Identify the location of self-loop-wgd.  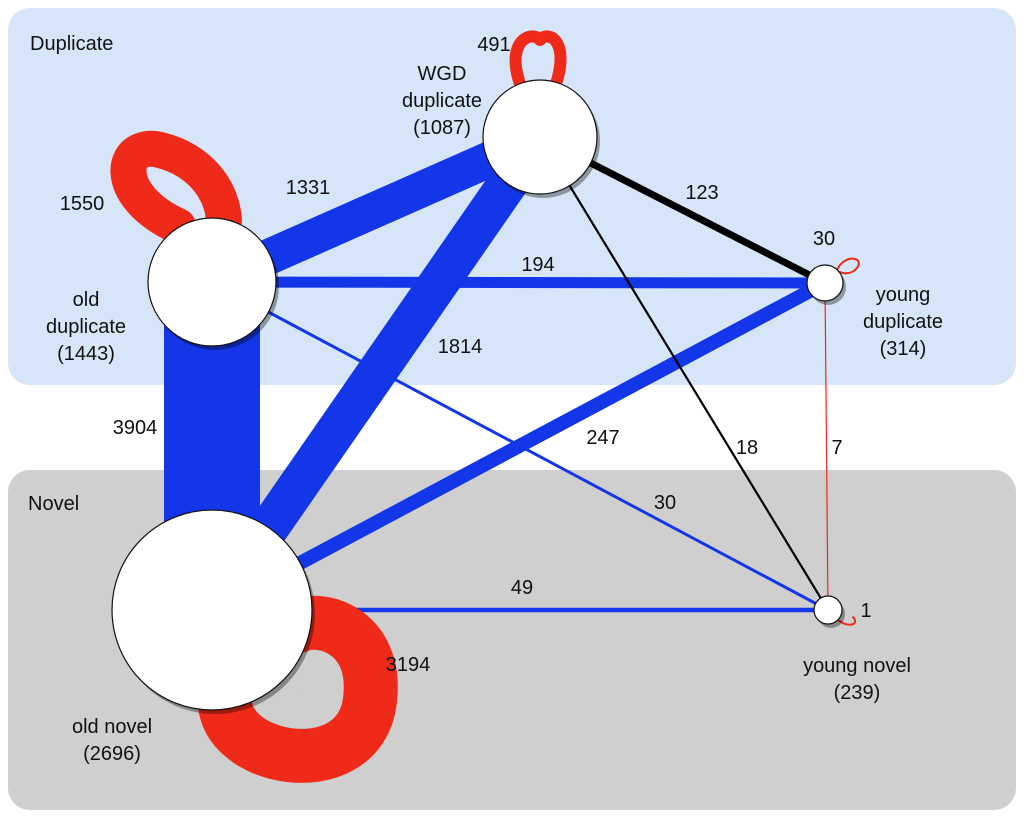
(538, 60).